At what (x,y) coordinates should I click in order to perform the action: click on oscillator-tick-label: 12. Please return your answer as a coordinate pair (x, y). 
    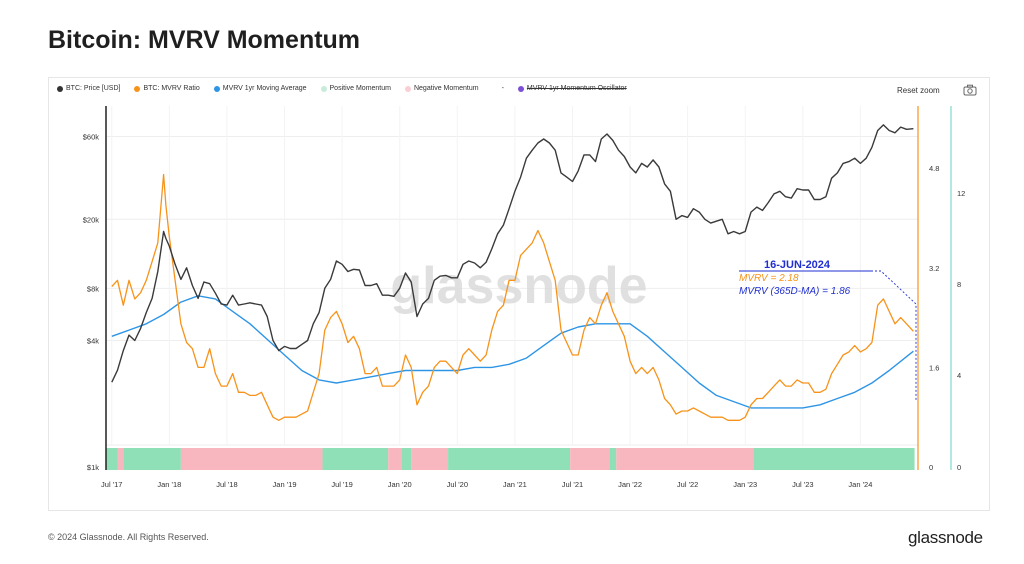
    Looking at the image, I should click on (961, 193).